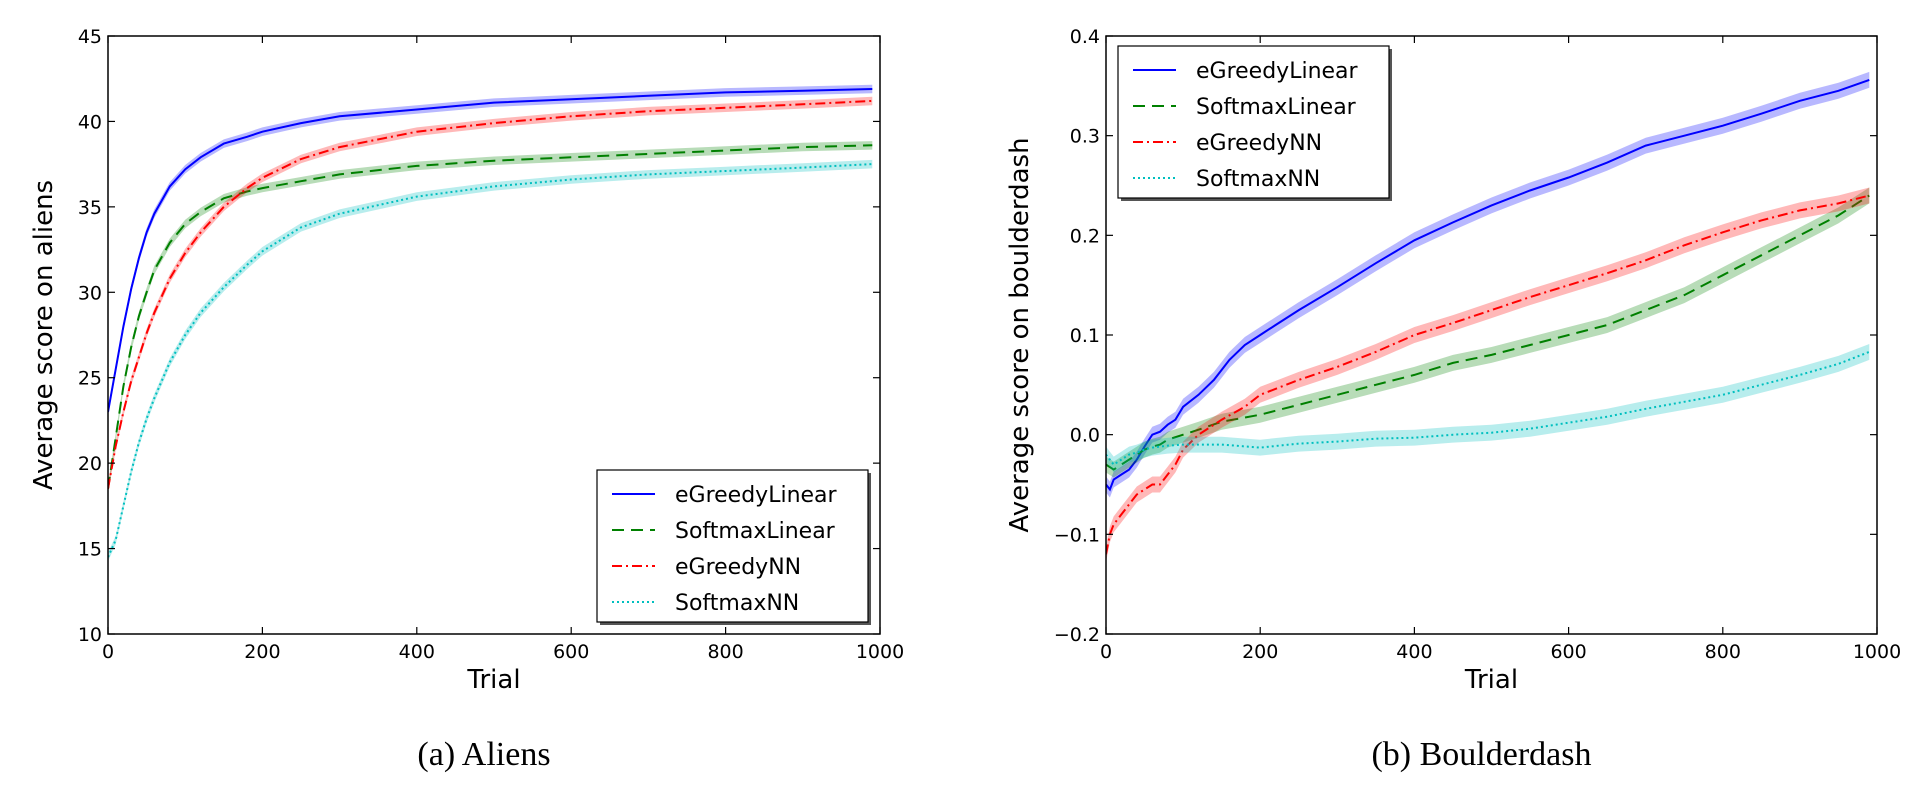  What do you see at coordinates (1085, 436) in the screenshot?
I see `y-tick-label: 0.0` at bounding box center [1085, 436].